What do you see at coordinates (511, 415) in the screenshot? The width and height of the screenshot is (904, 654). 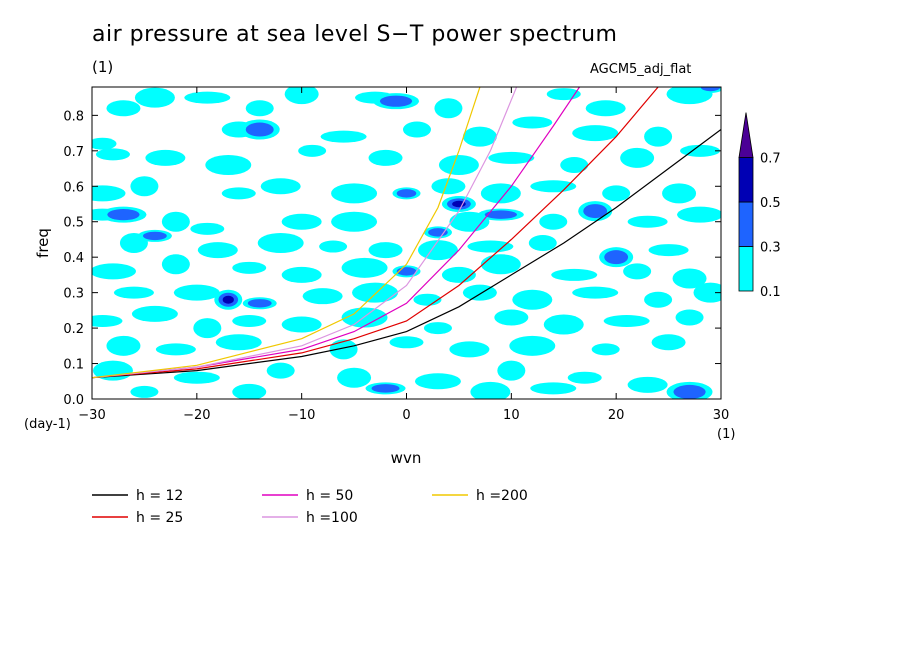 I see `x-tick-label: 10` at bounding box center [511, 415].